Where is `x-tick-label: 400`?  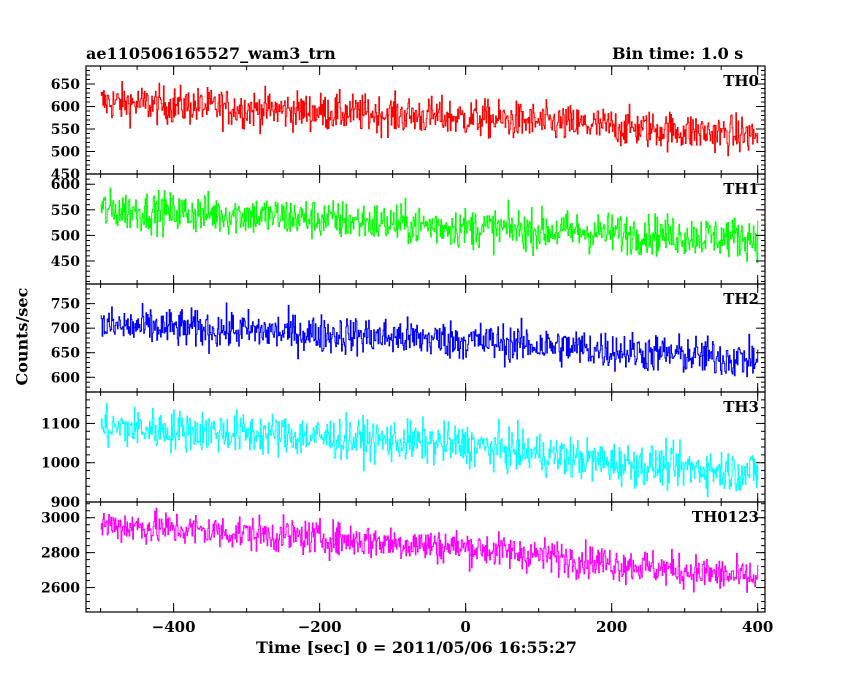
x-tick-label: 400 is located at coordinates (757, 627).